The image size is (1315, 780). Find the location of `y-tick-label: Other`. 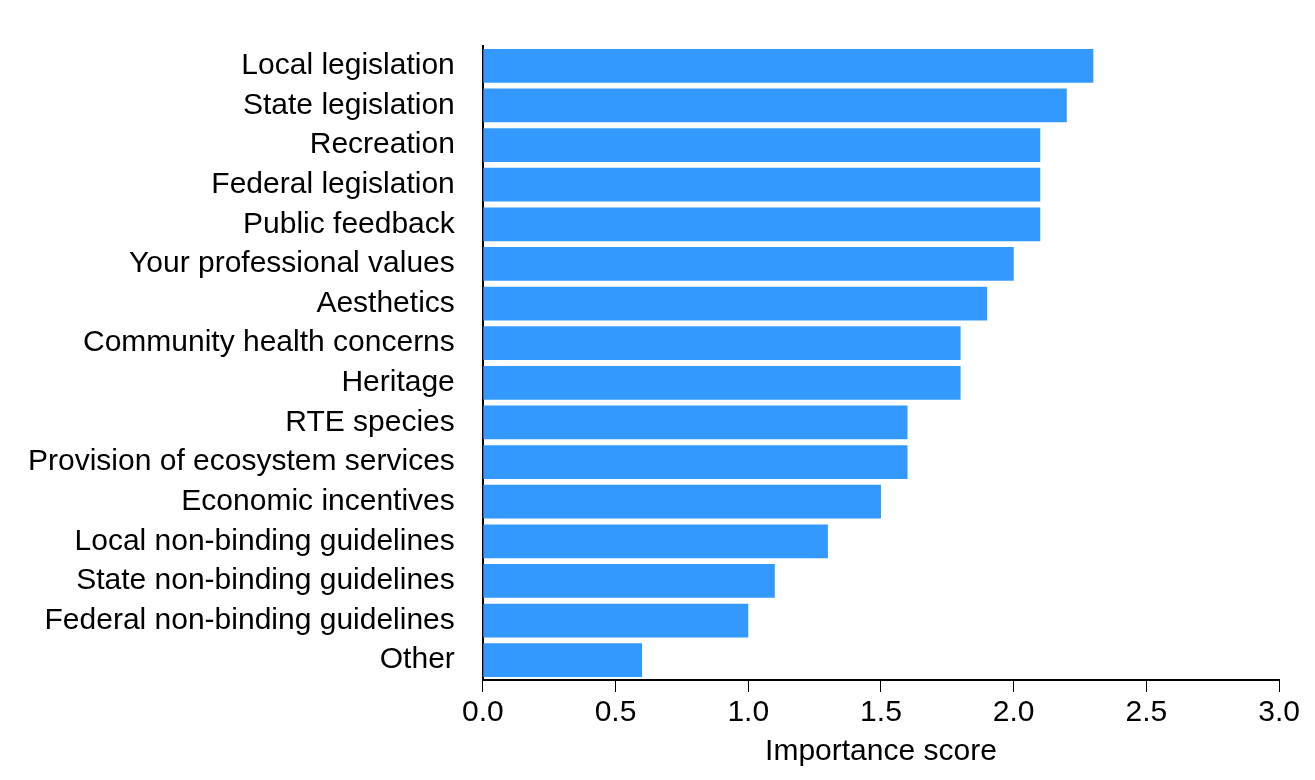

y-tick-label: Other is located at coordinates (417, 658).